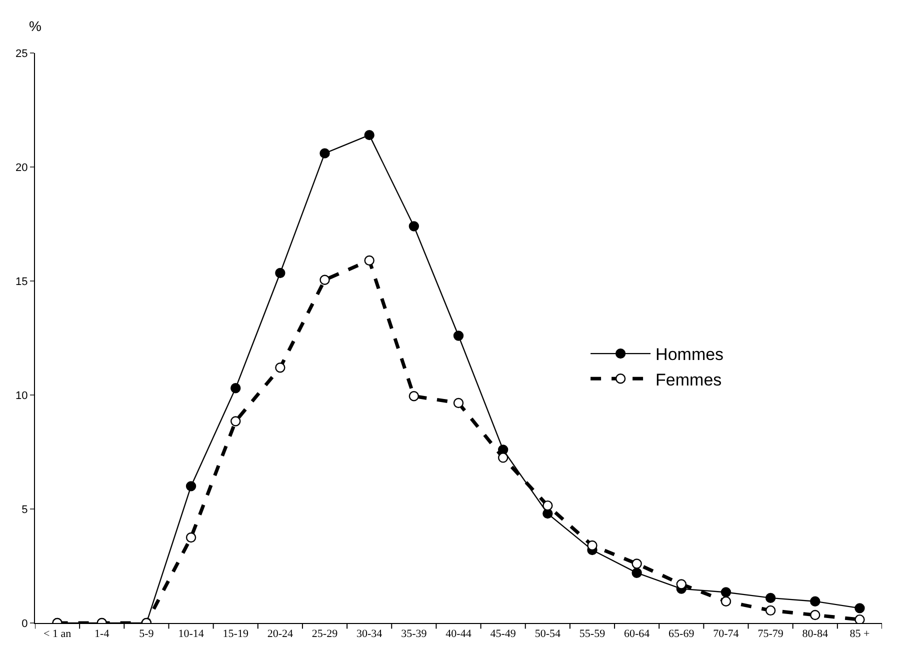 The image size is (906, 652). Describe the element at coordinates (689, 380) in the screenshot. I see `legend-label: Femmes` at that location.